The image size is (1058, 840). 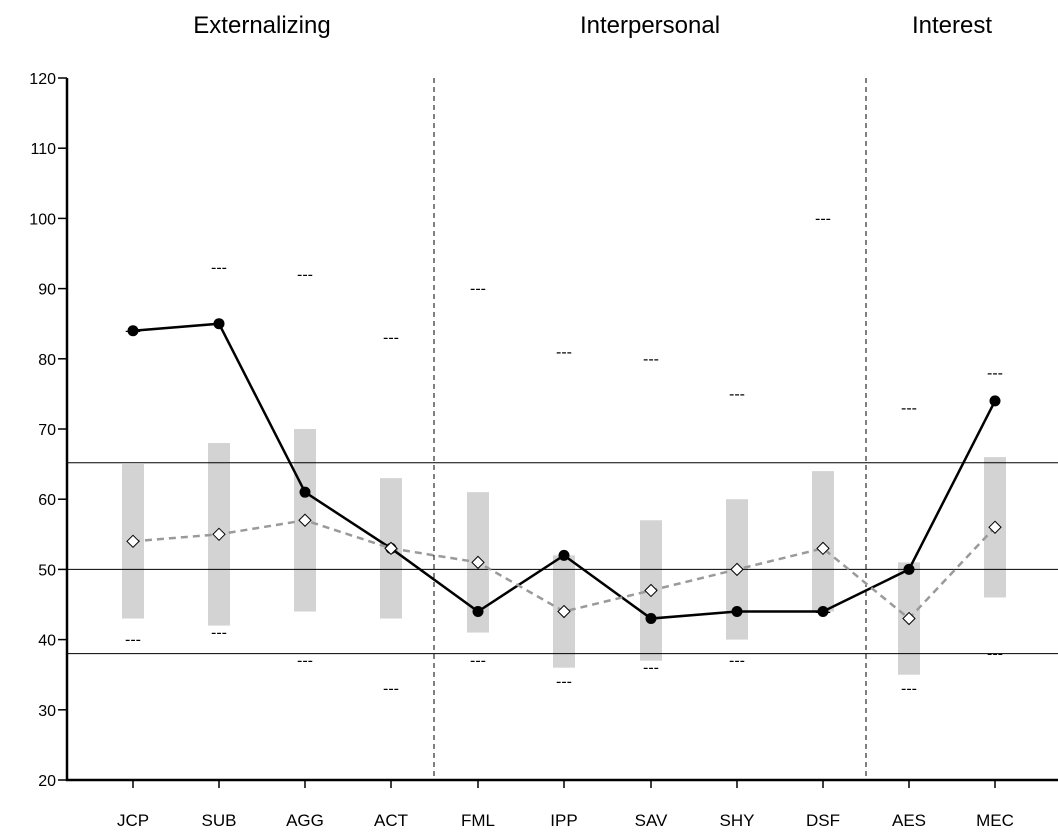 What do you see at coordinates (478, 562) in the screenshot?
I see `series-1-point-fml` at bounding box center [478, 562].